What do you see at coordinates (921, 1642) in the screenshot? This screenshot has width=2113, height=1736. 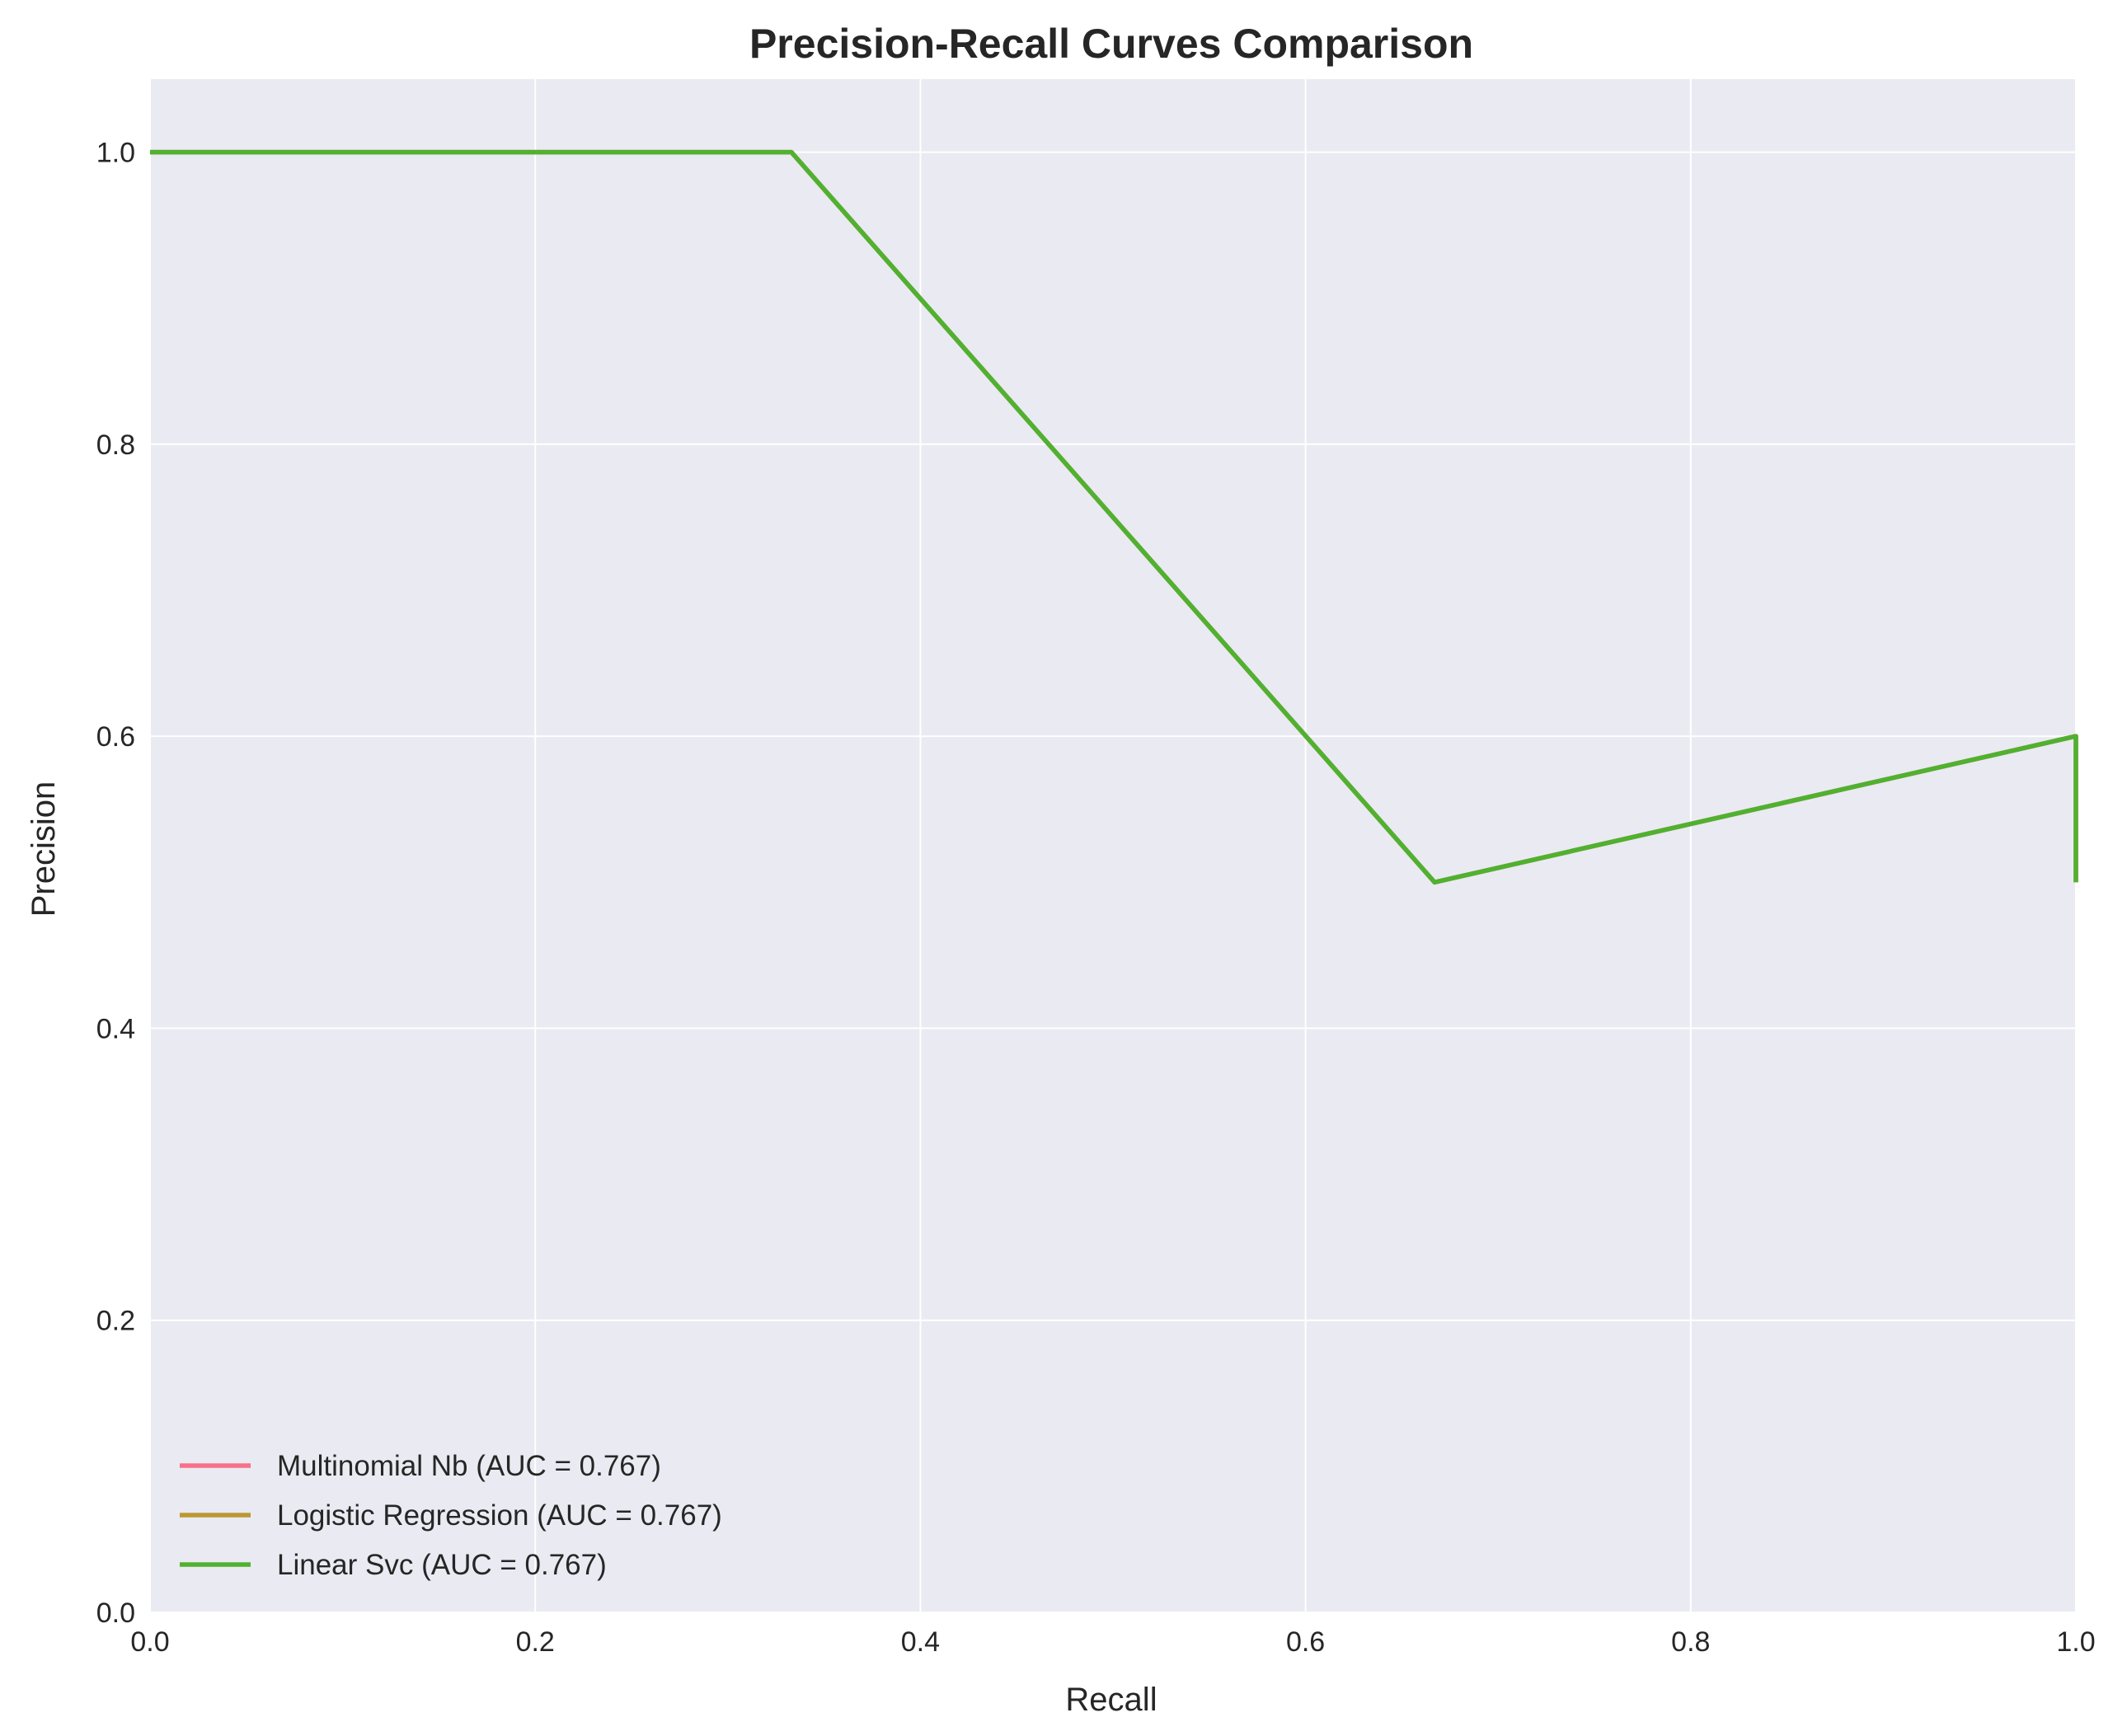 I see `x-tick-label: 0.4` at bounding box center [921, 1642].